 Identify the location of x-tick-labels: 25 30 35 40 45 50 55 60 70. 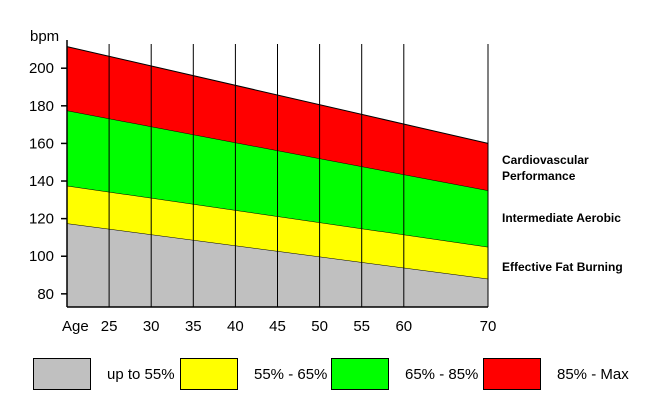
(299, 326).